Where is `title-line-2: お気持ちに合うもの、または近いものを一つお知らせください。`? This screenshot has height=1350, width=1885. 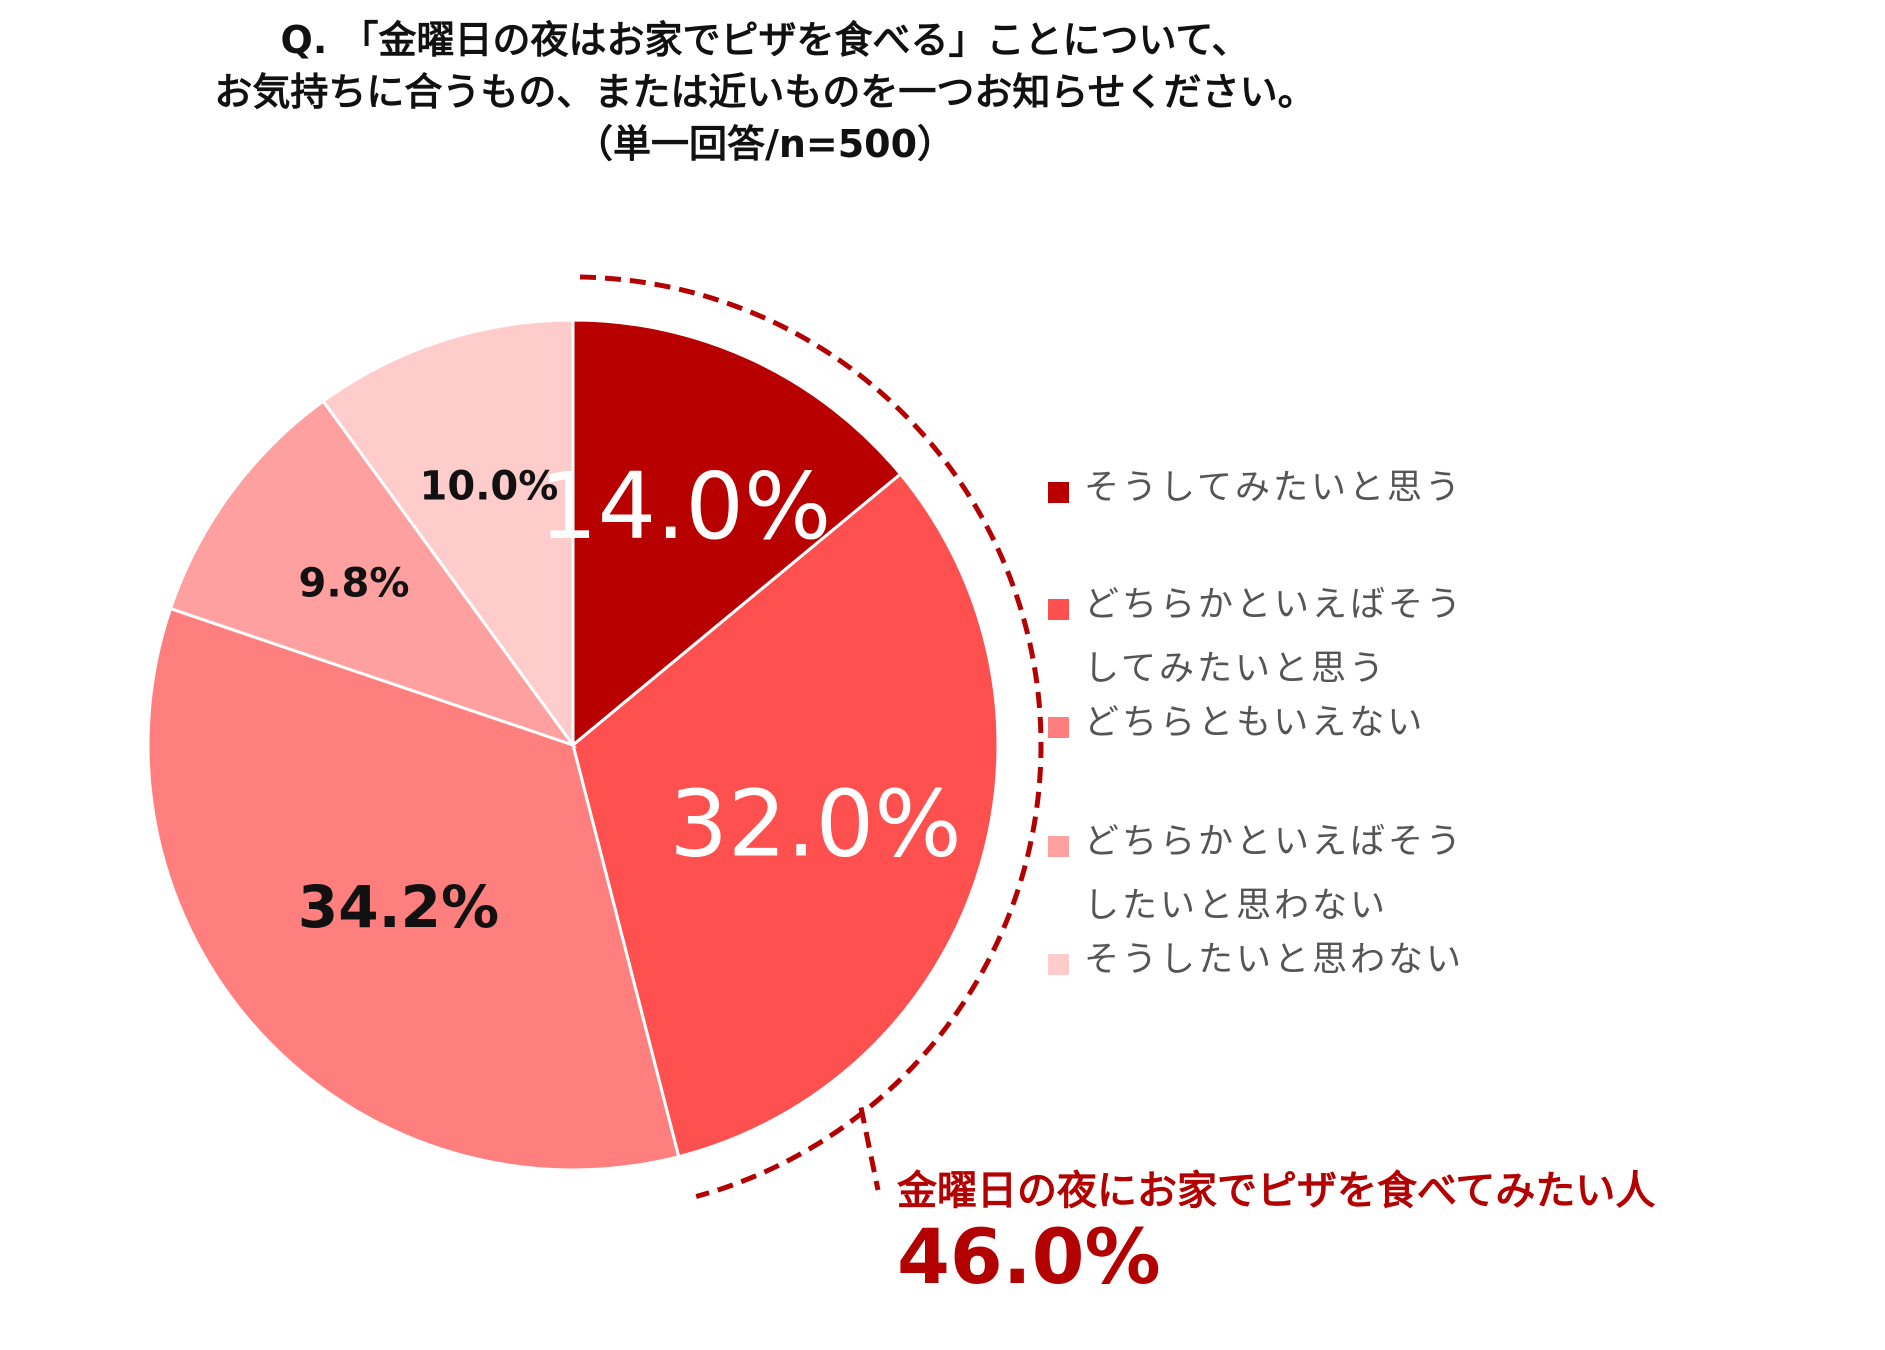
title-line-2: お気持ちに合うもの、または近いものを一つお知らせください。 is located at coordinates (765, 92).